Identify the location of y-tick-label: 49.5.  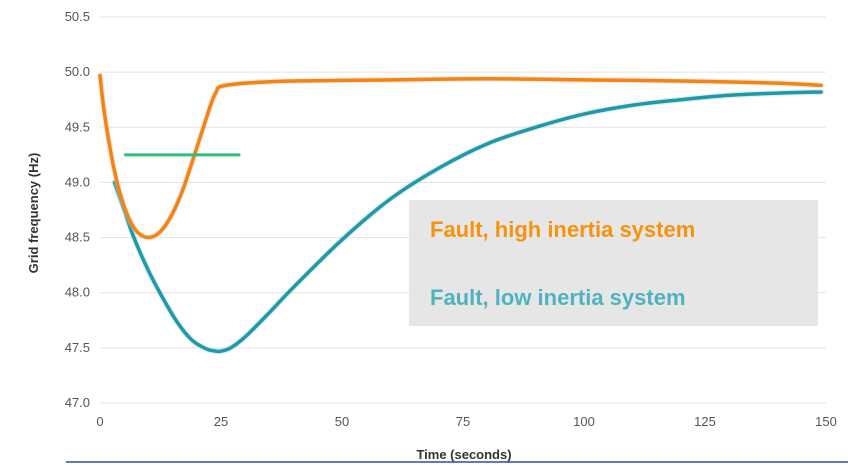
(77, 126).